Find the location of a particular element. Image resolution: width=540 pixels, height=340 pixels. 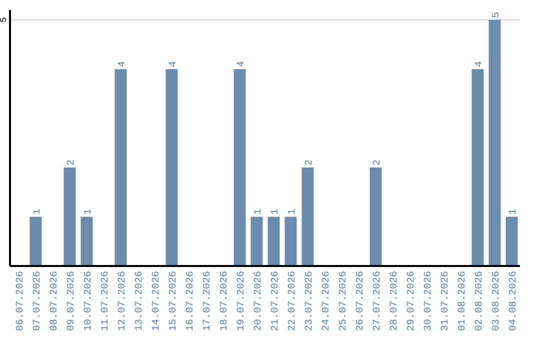

x-tick-label: 24.07.2026 is located at coordinates (327, 301).